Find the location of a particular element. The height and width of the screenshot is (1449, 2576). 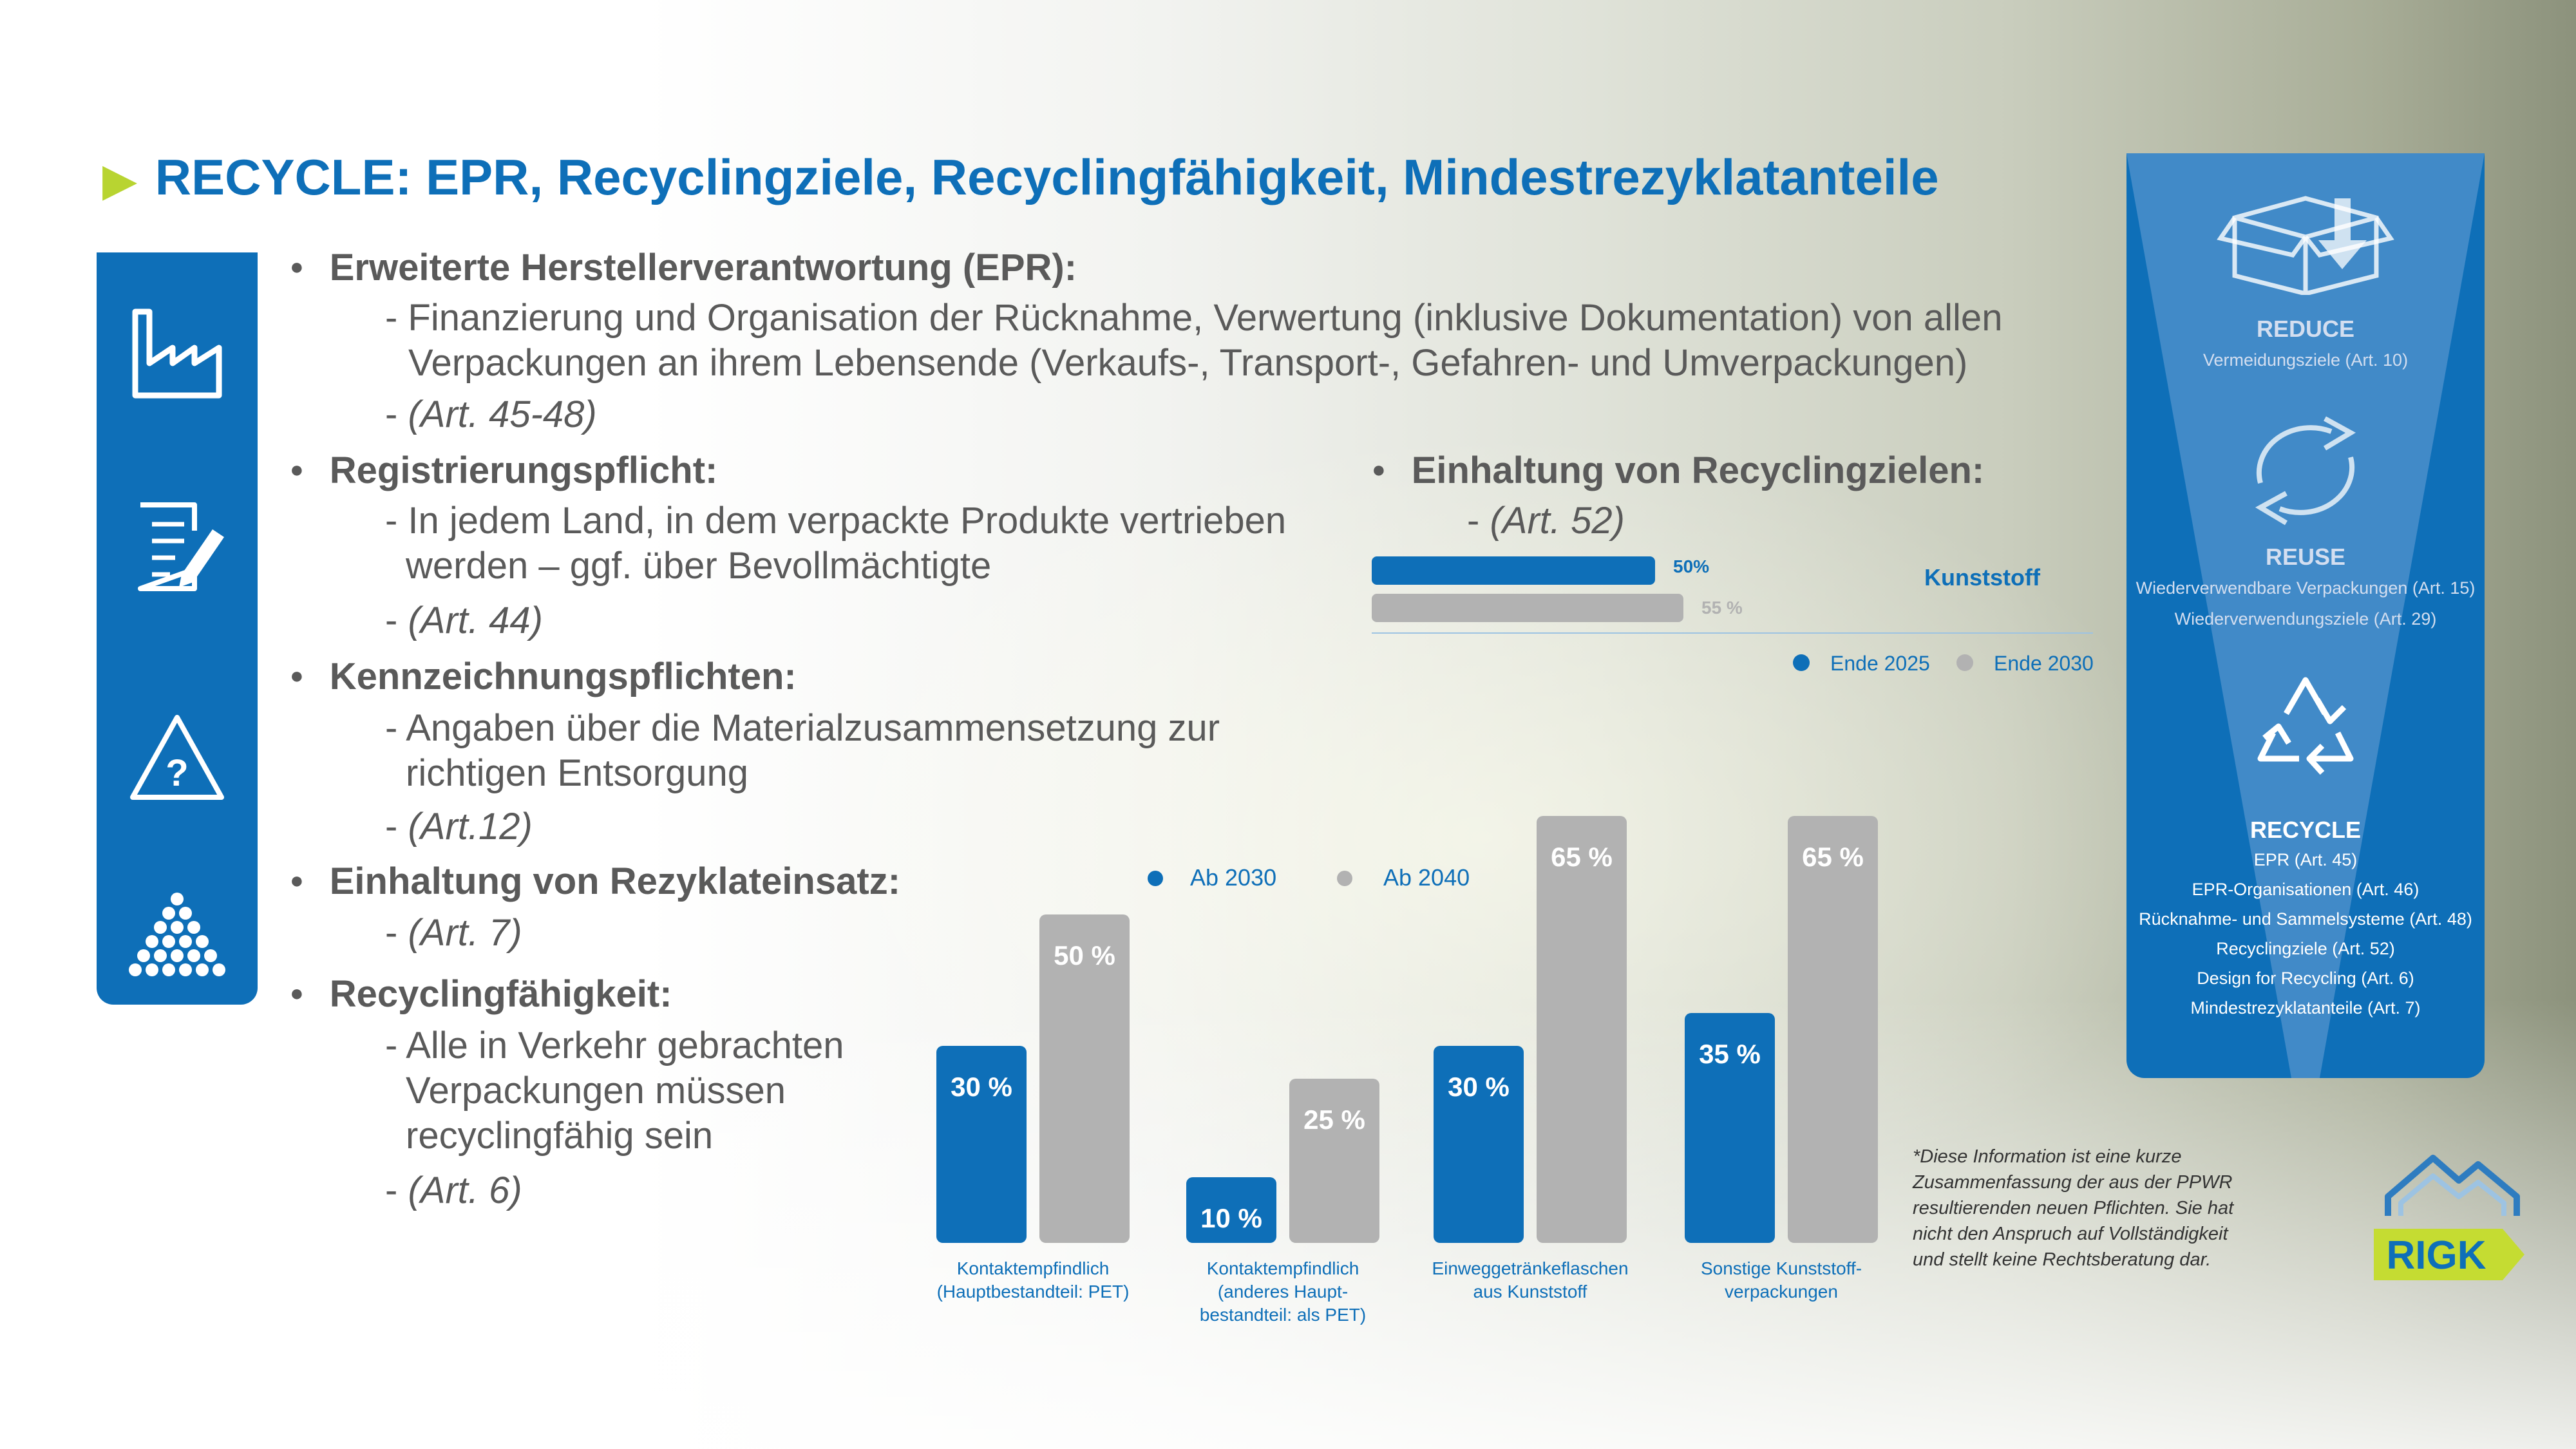

bullet-registration-ref: - (Art. 44) is located at coordinates (464, 620).